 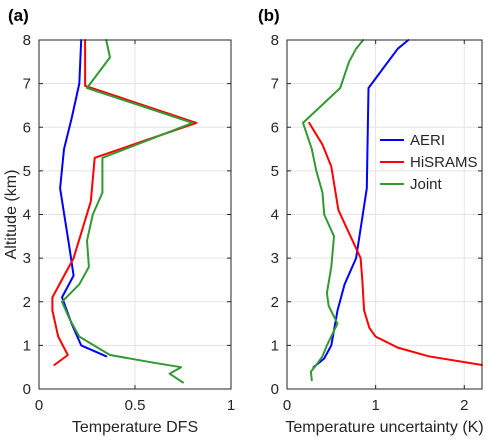 What do you see at coordinates (11, 215) in the screenshot?
I see `y-axis-label: Altitude (km)` at bounding box center [11, 215].